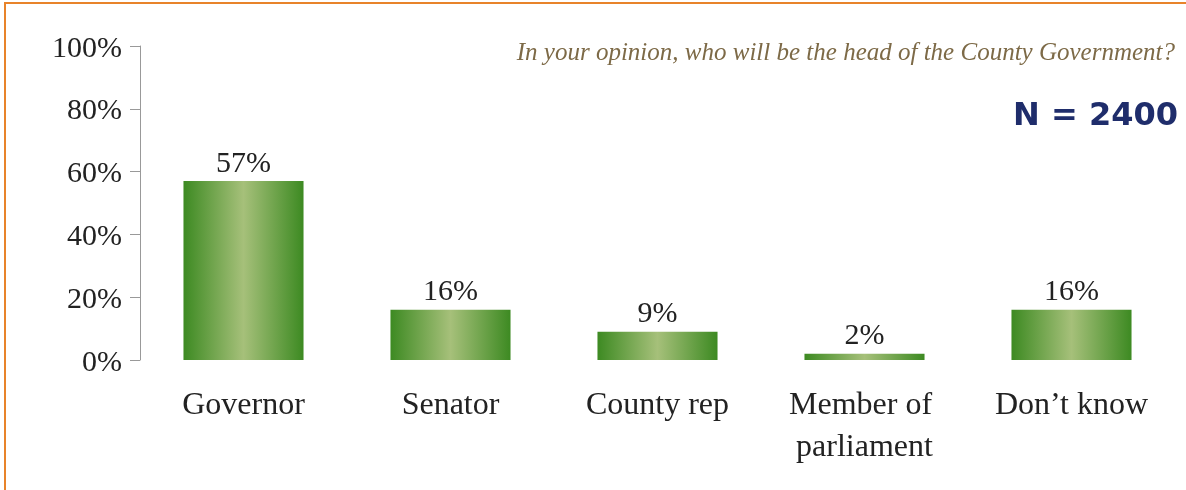 The image size is (1186, 490). I want to click on data-label: 2%, so click(864, 334).